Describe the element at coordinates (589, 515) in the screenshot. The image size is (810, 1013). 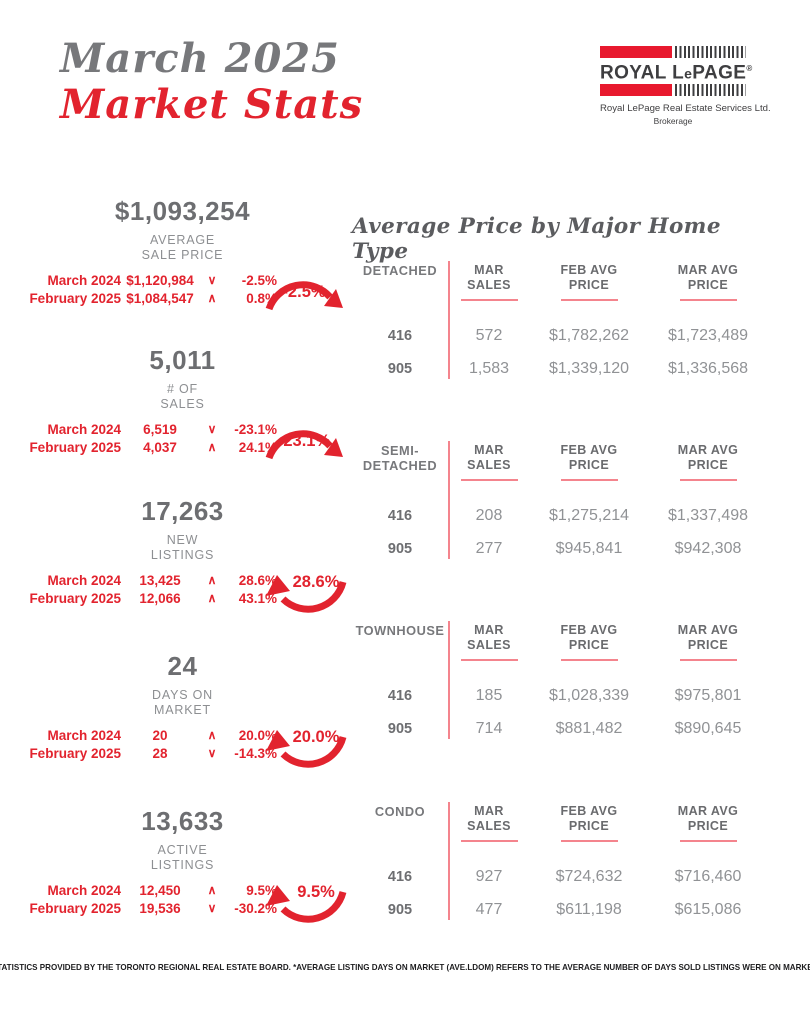
I see `feb-avg-price-value: $1,275,214` at that location.